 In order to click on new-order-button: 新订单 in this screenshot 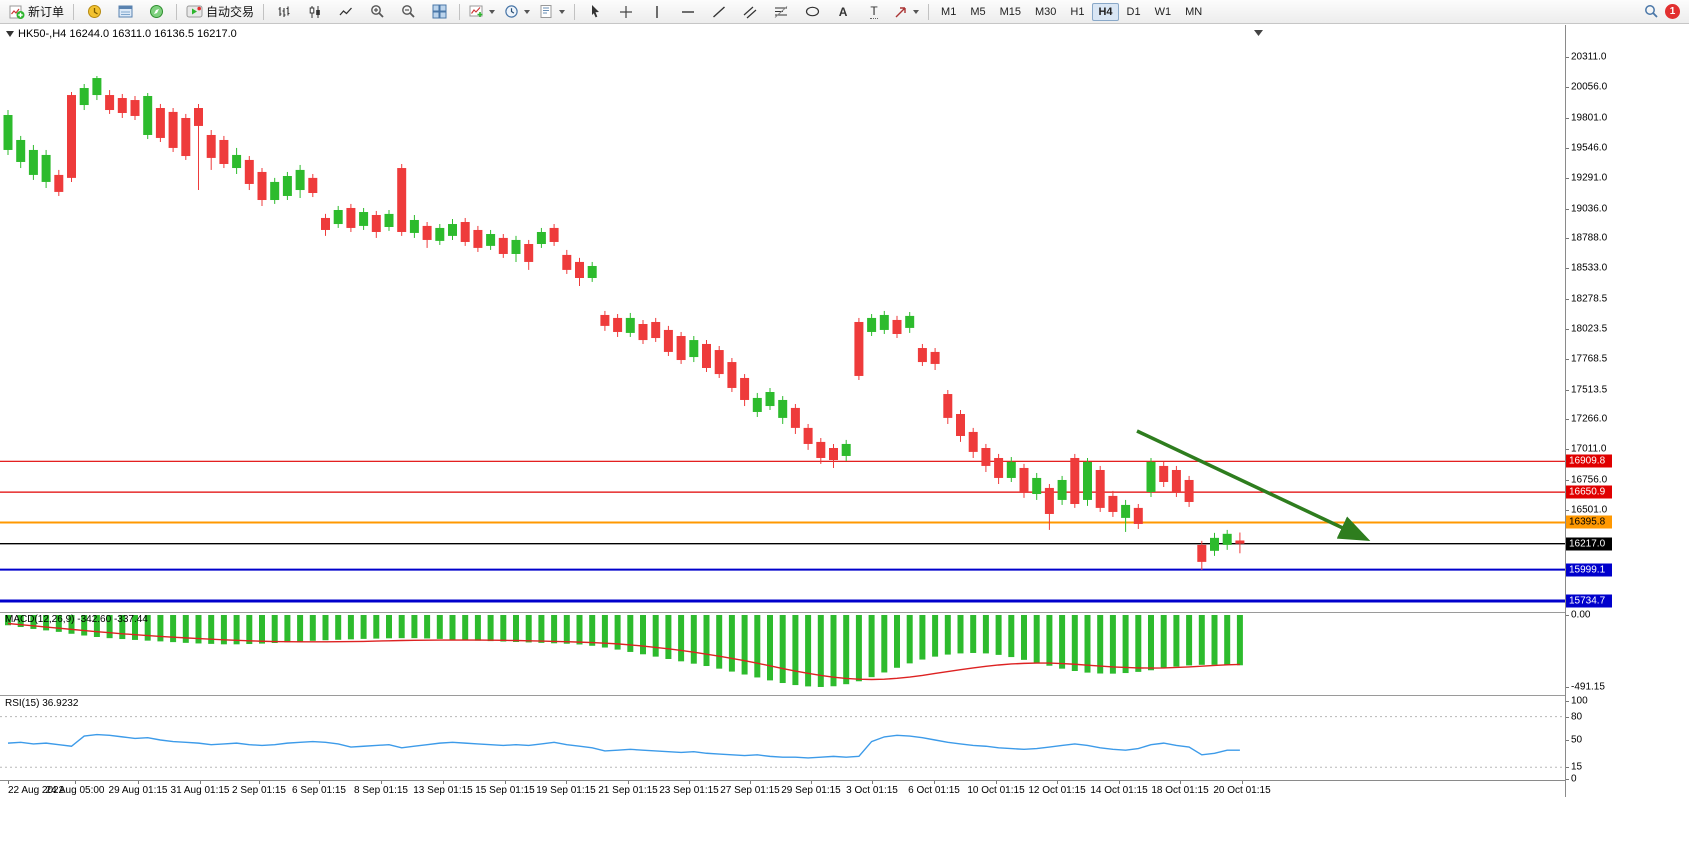, I will do `click(36, 12)`.